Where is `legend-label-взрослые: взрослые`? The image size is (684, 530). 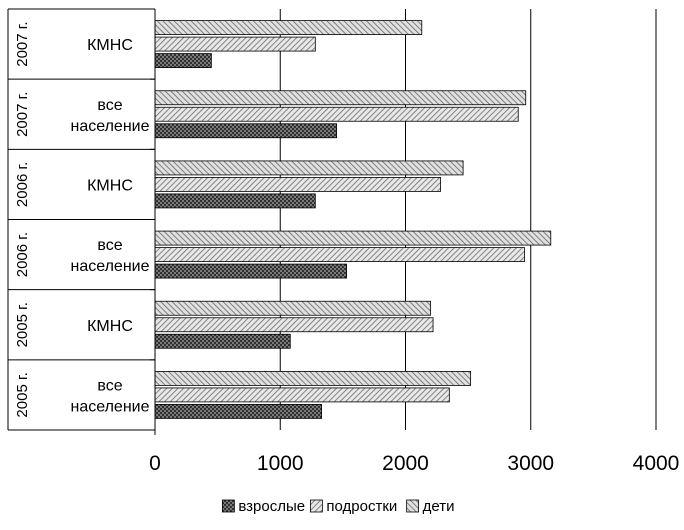 legend-label-взрослые: взрослые is located at coordinates (271, 506).